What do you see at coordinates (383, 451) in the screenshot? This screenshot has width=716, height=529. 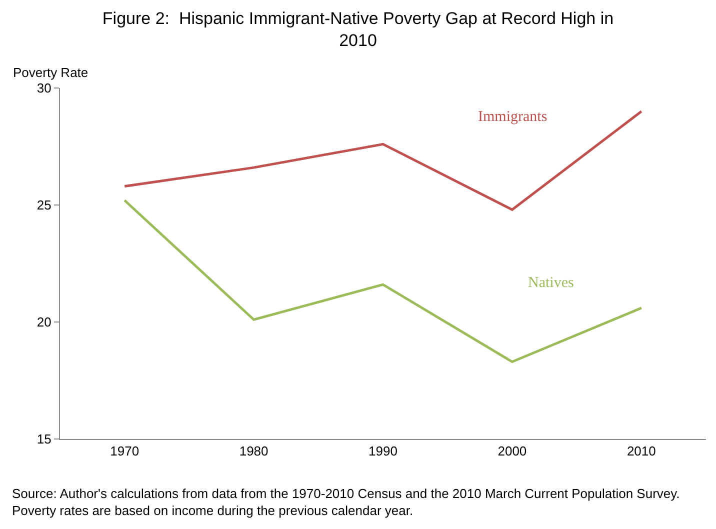 I see `x-tick-label: 1990` at bounding box center [383, 451].